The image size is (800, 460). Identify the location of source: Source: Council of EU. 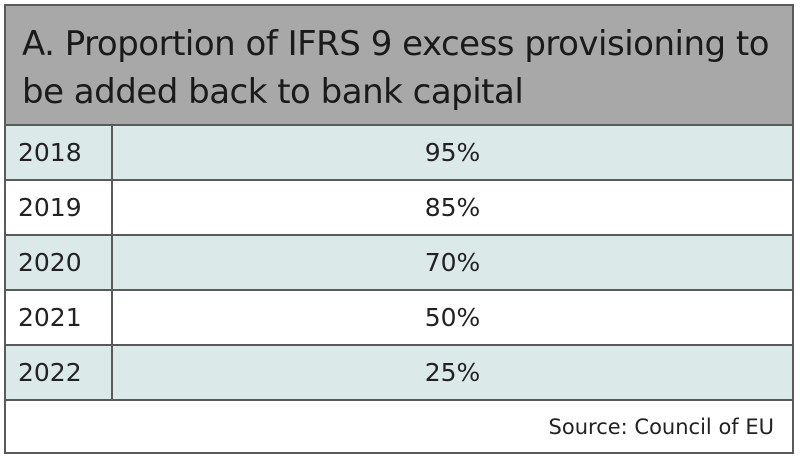
(661, 427).